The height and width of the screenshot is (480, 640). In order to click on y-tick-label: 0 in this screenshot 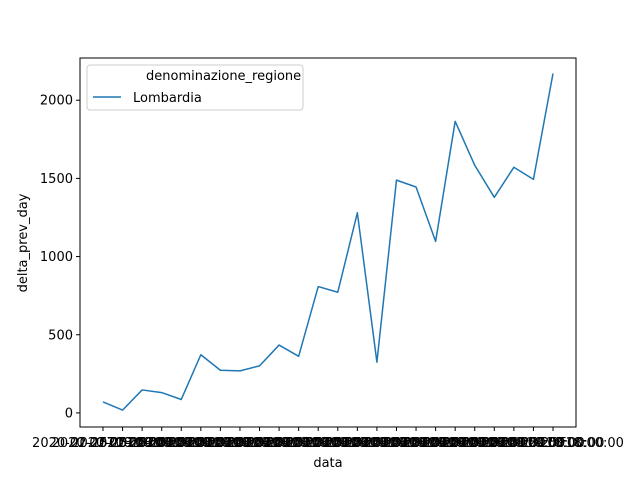, I will do `click(69, 413)`.